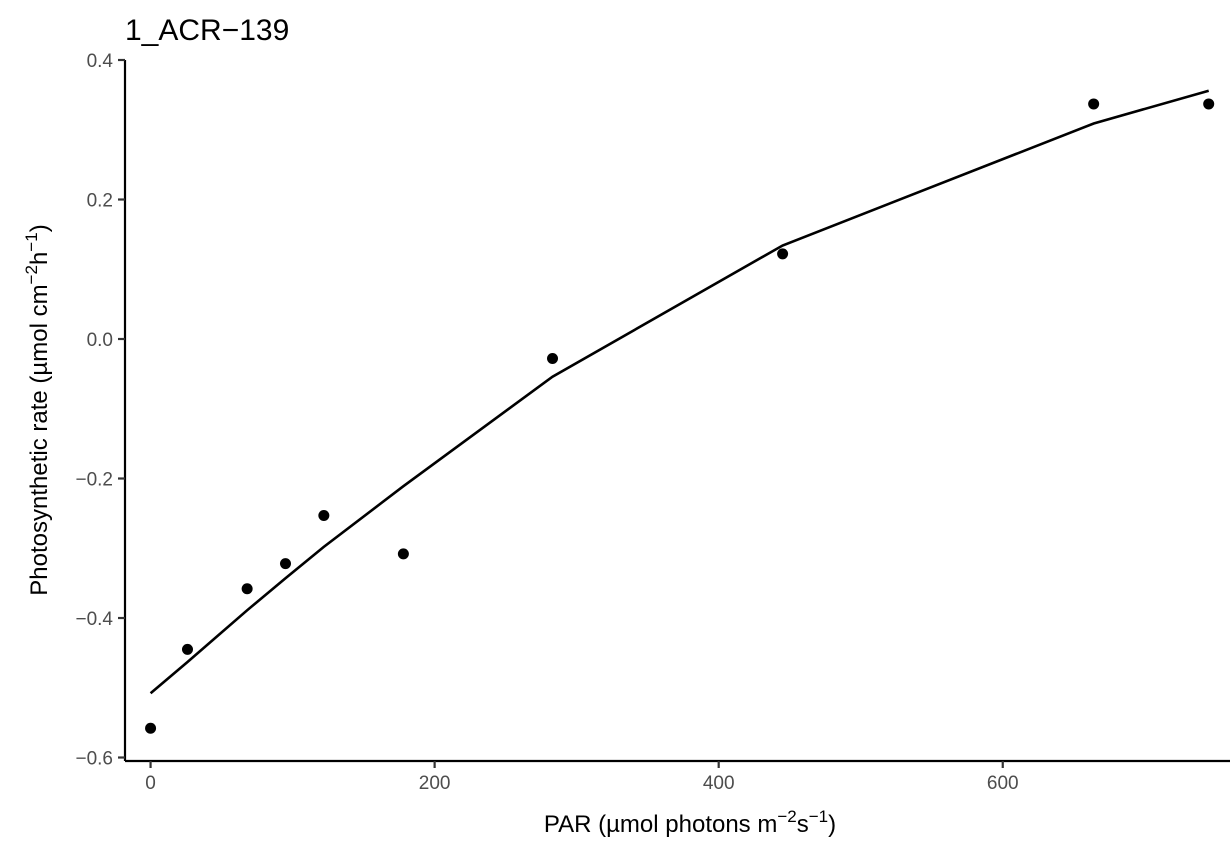  I want to click on y-axis: 0.4 0.2 0.0 −0.2 −0.4 −0.6, so click(101, 410).